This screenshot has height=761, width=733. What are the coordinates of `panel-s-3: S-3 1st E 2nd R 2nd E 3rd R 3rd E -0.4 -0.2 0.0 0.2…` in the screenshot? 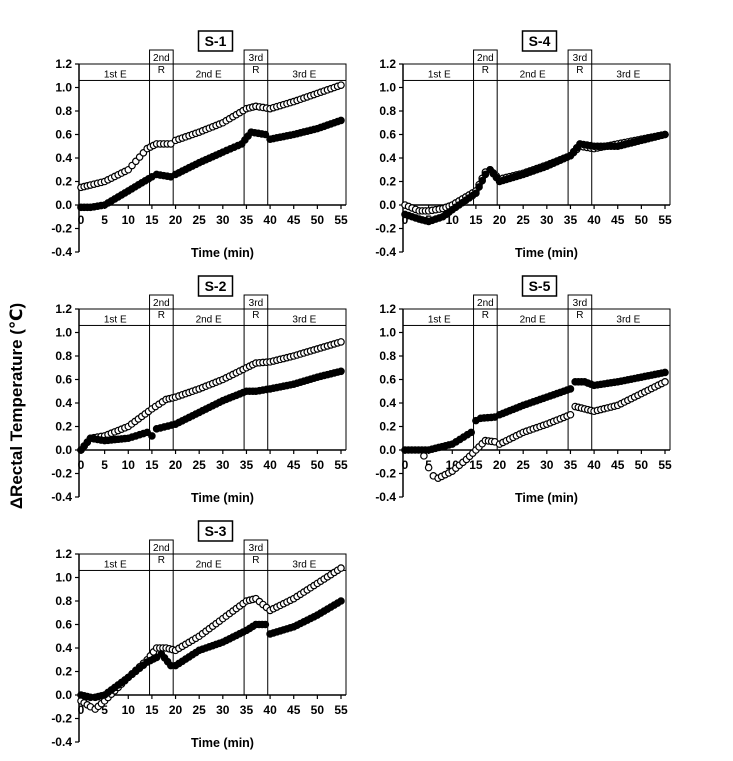 It's located at (199, 635).